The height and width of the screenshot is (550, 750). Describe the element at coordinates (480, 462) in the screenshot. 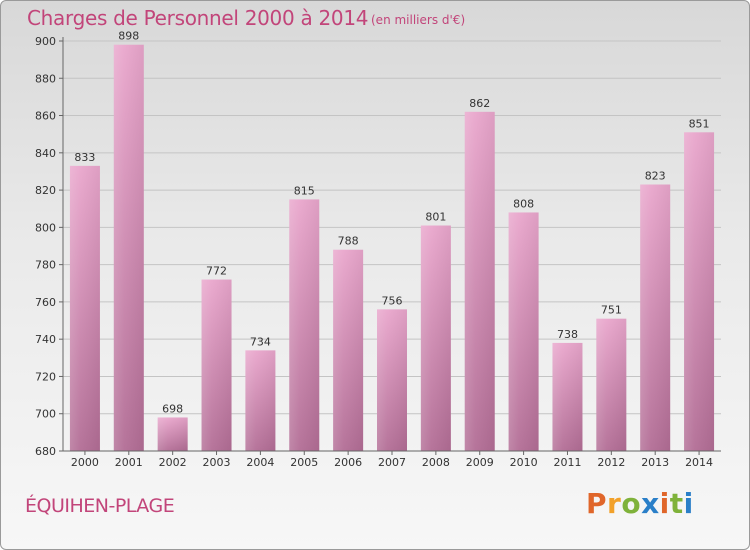

I see `x-tick-label: 2009` at that location.